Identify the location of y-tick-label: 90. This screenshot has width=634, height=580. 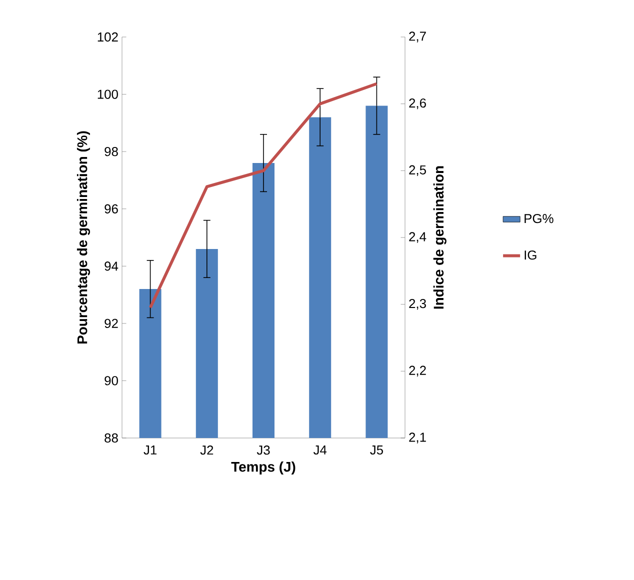
(111, 381).